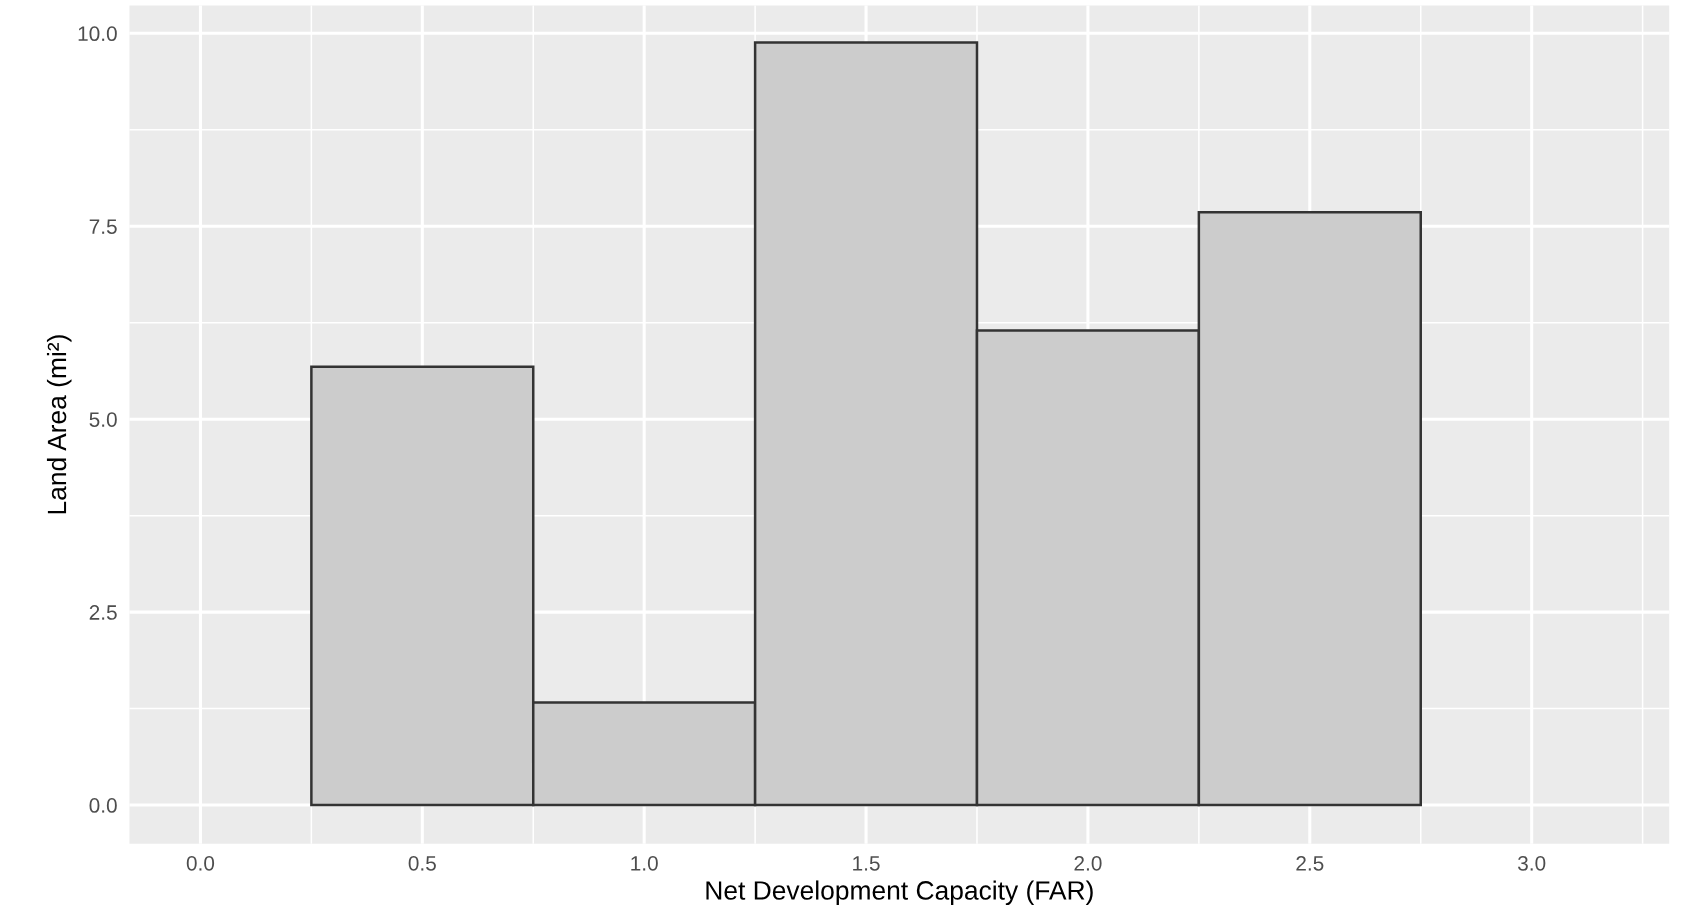 The image size is (1681, 921). What do you see at coordinates (422, 863) in the screenshot?
I see `x-tick-label: 0.5` at bounding box center [422, 863].